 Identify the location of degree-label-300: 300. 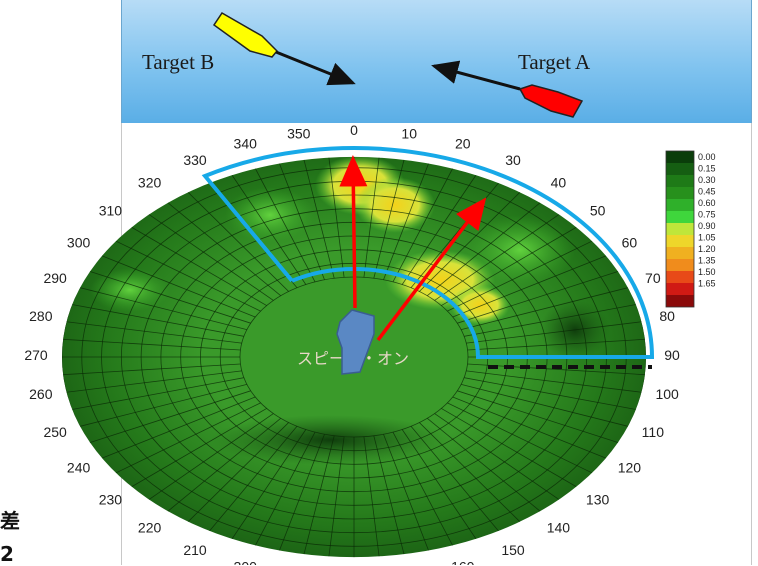
(79, 243).